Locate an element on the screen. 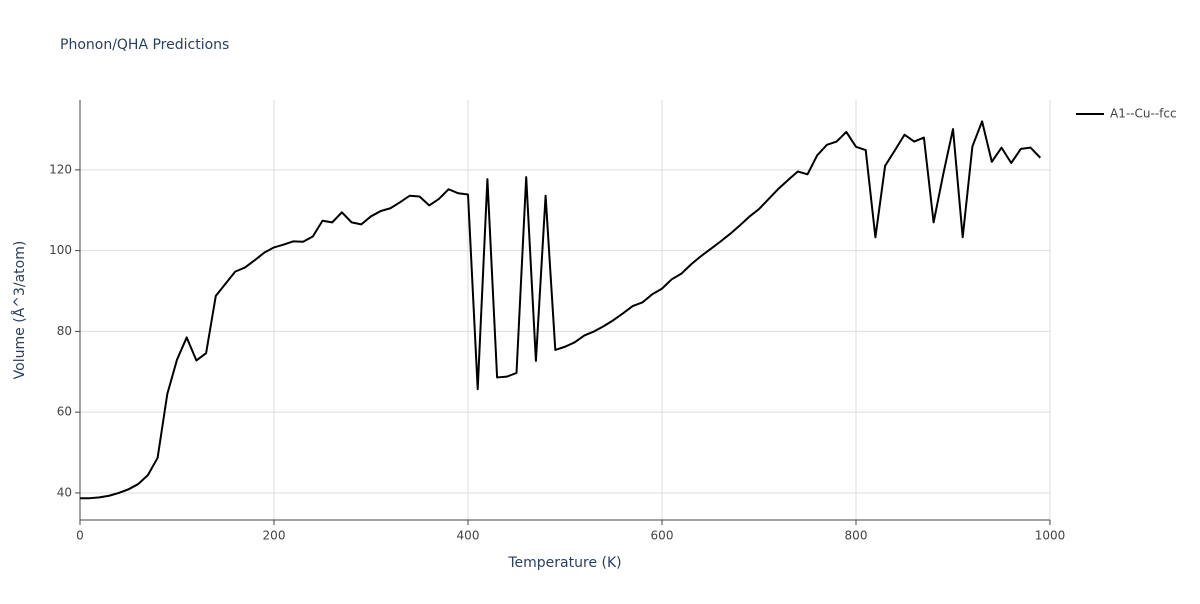 This screenshot has width=1200, height=604. y-tick-label: 60 is located at coordinates (64, 412).